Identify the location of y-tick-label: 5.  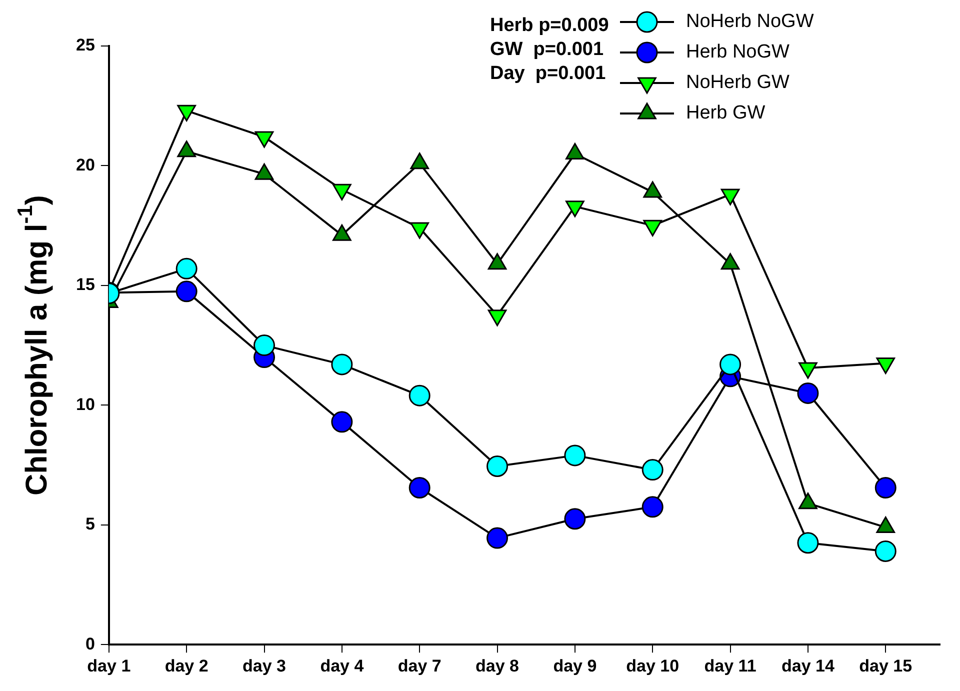
(90, 524).